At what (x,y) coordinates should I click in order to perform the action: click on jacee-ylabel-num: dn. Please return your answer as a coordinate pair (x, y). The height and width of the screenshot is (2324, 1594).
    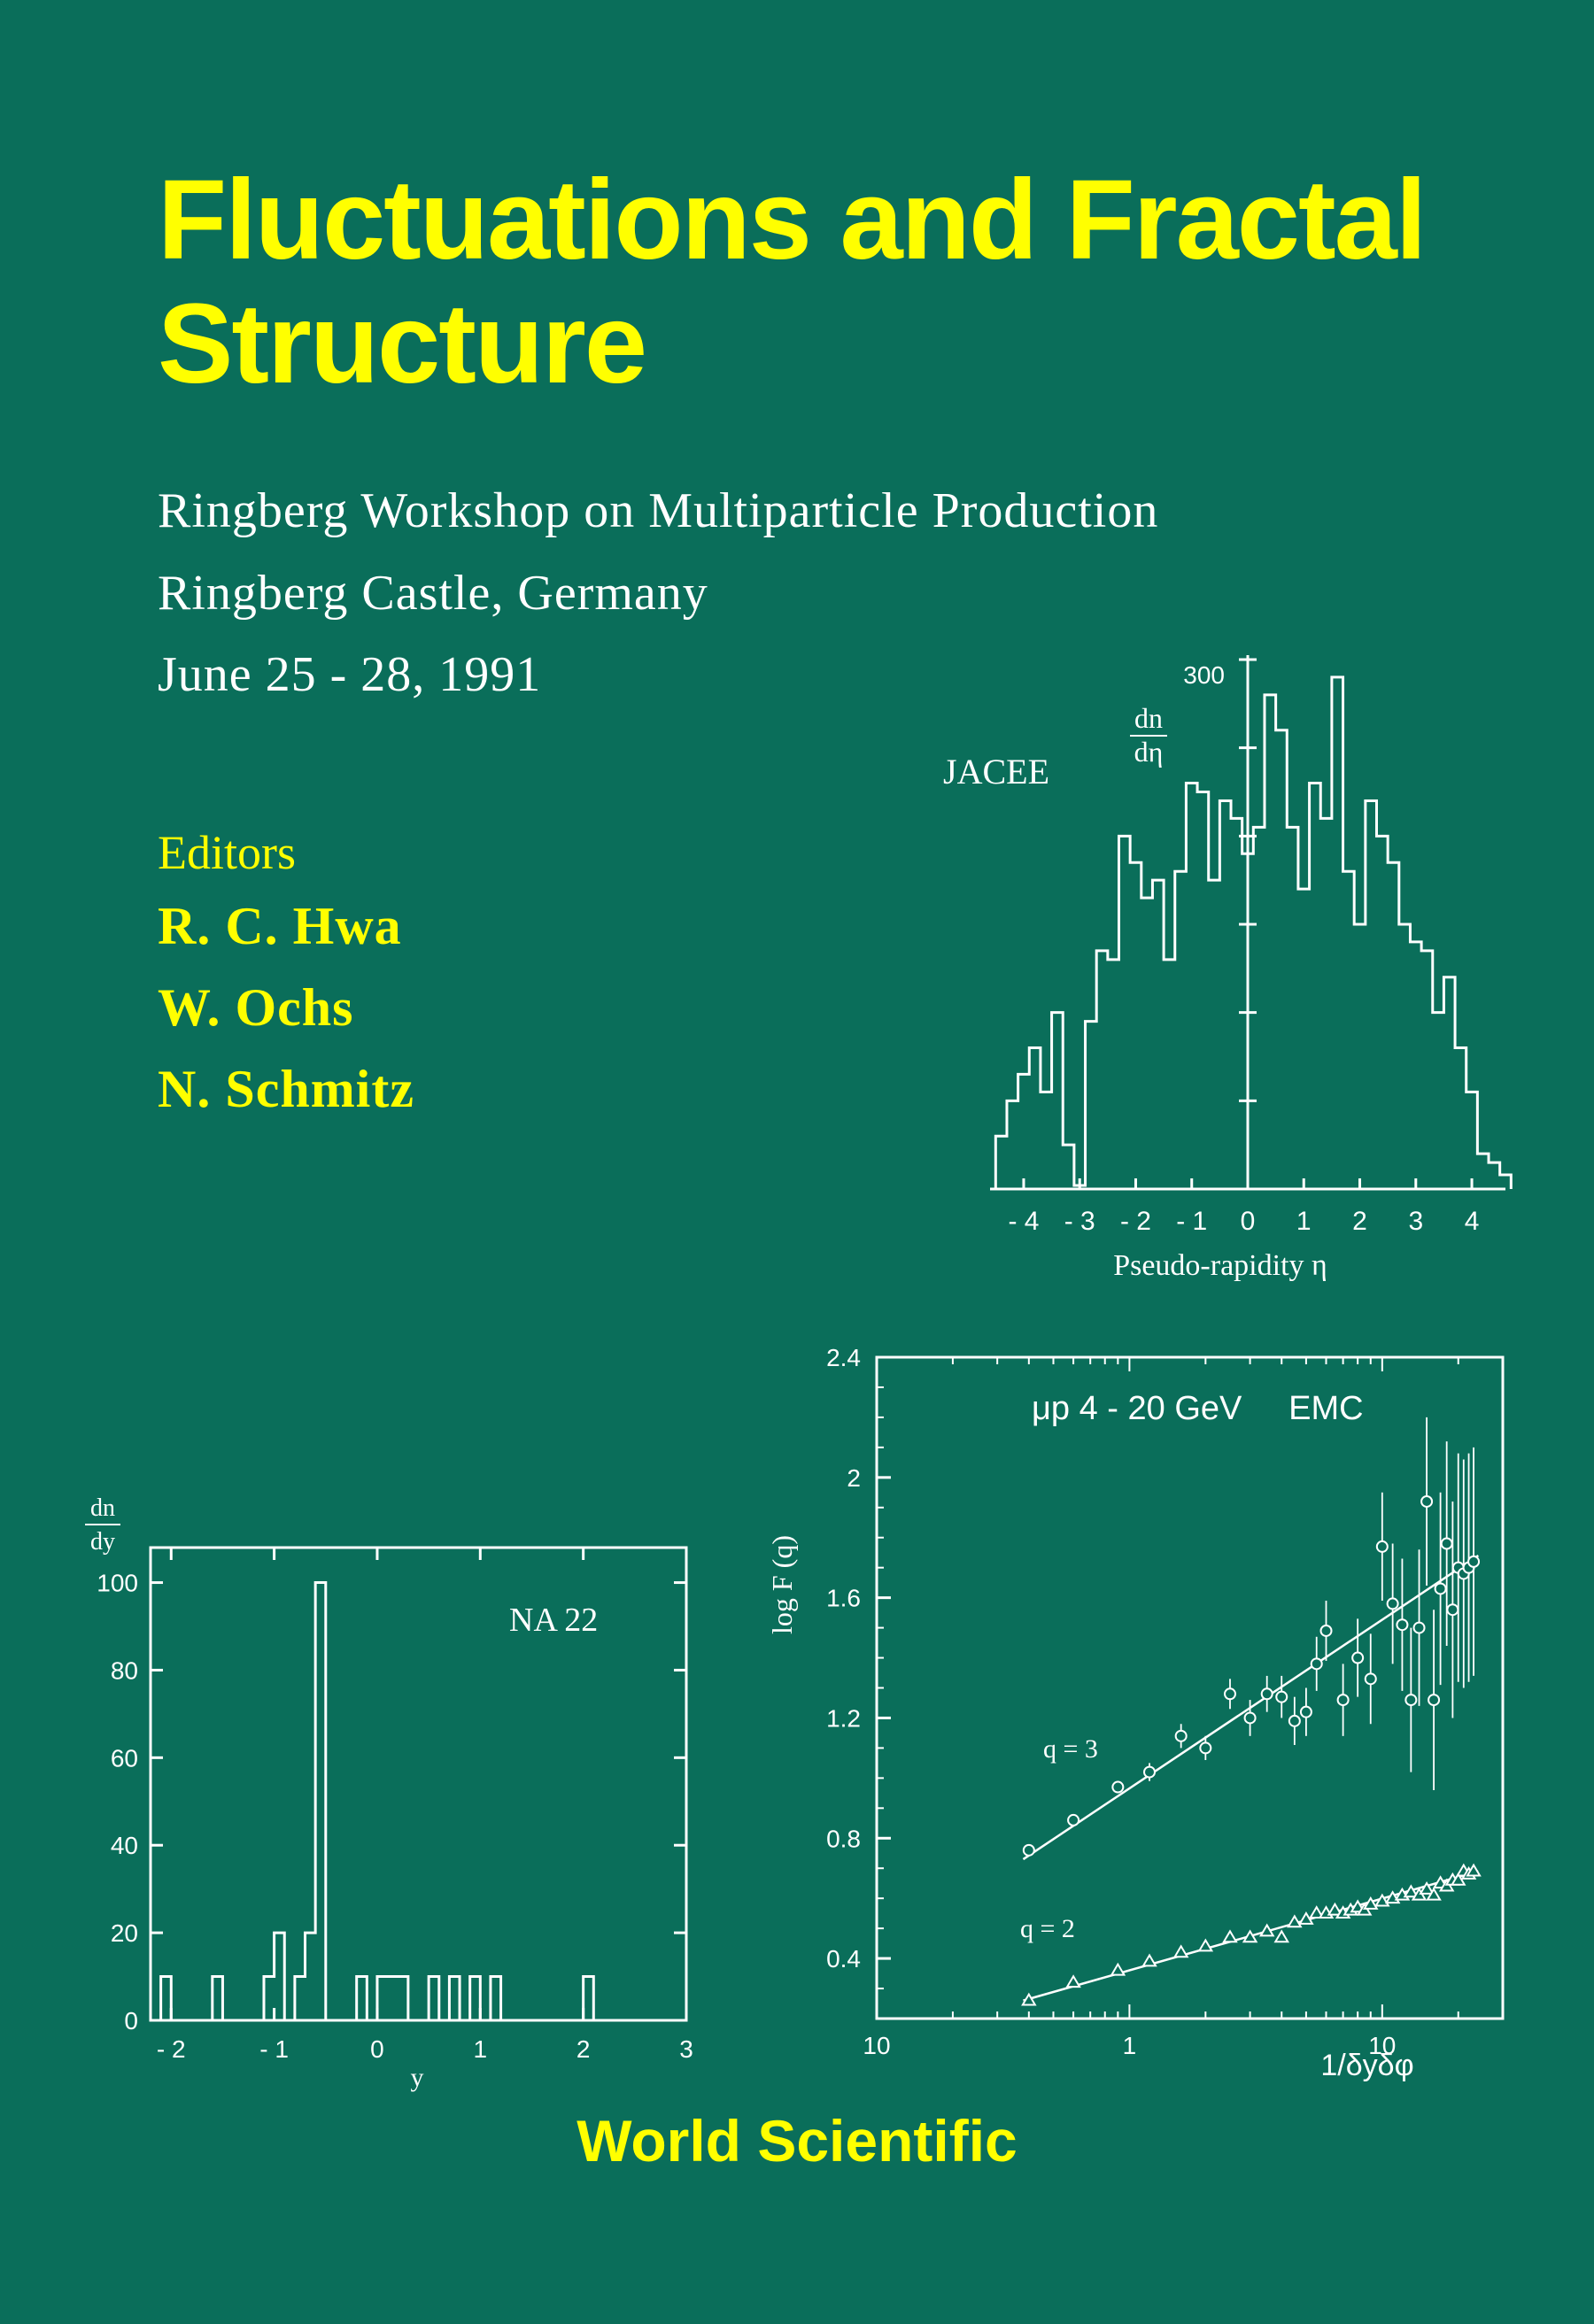
    Looking at the image, I should click on (1148, 718).